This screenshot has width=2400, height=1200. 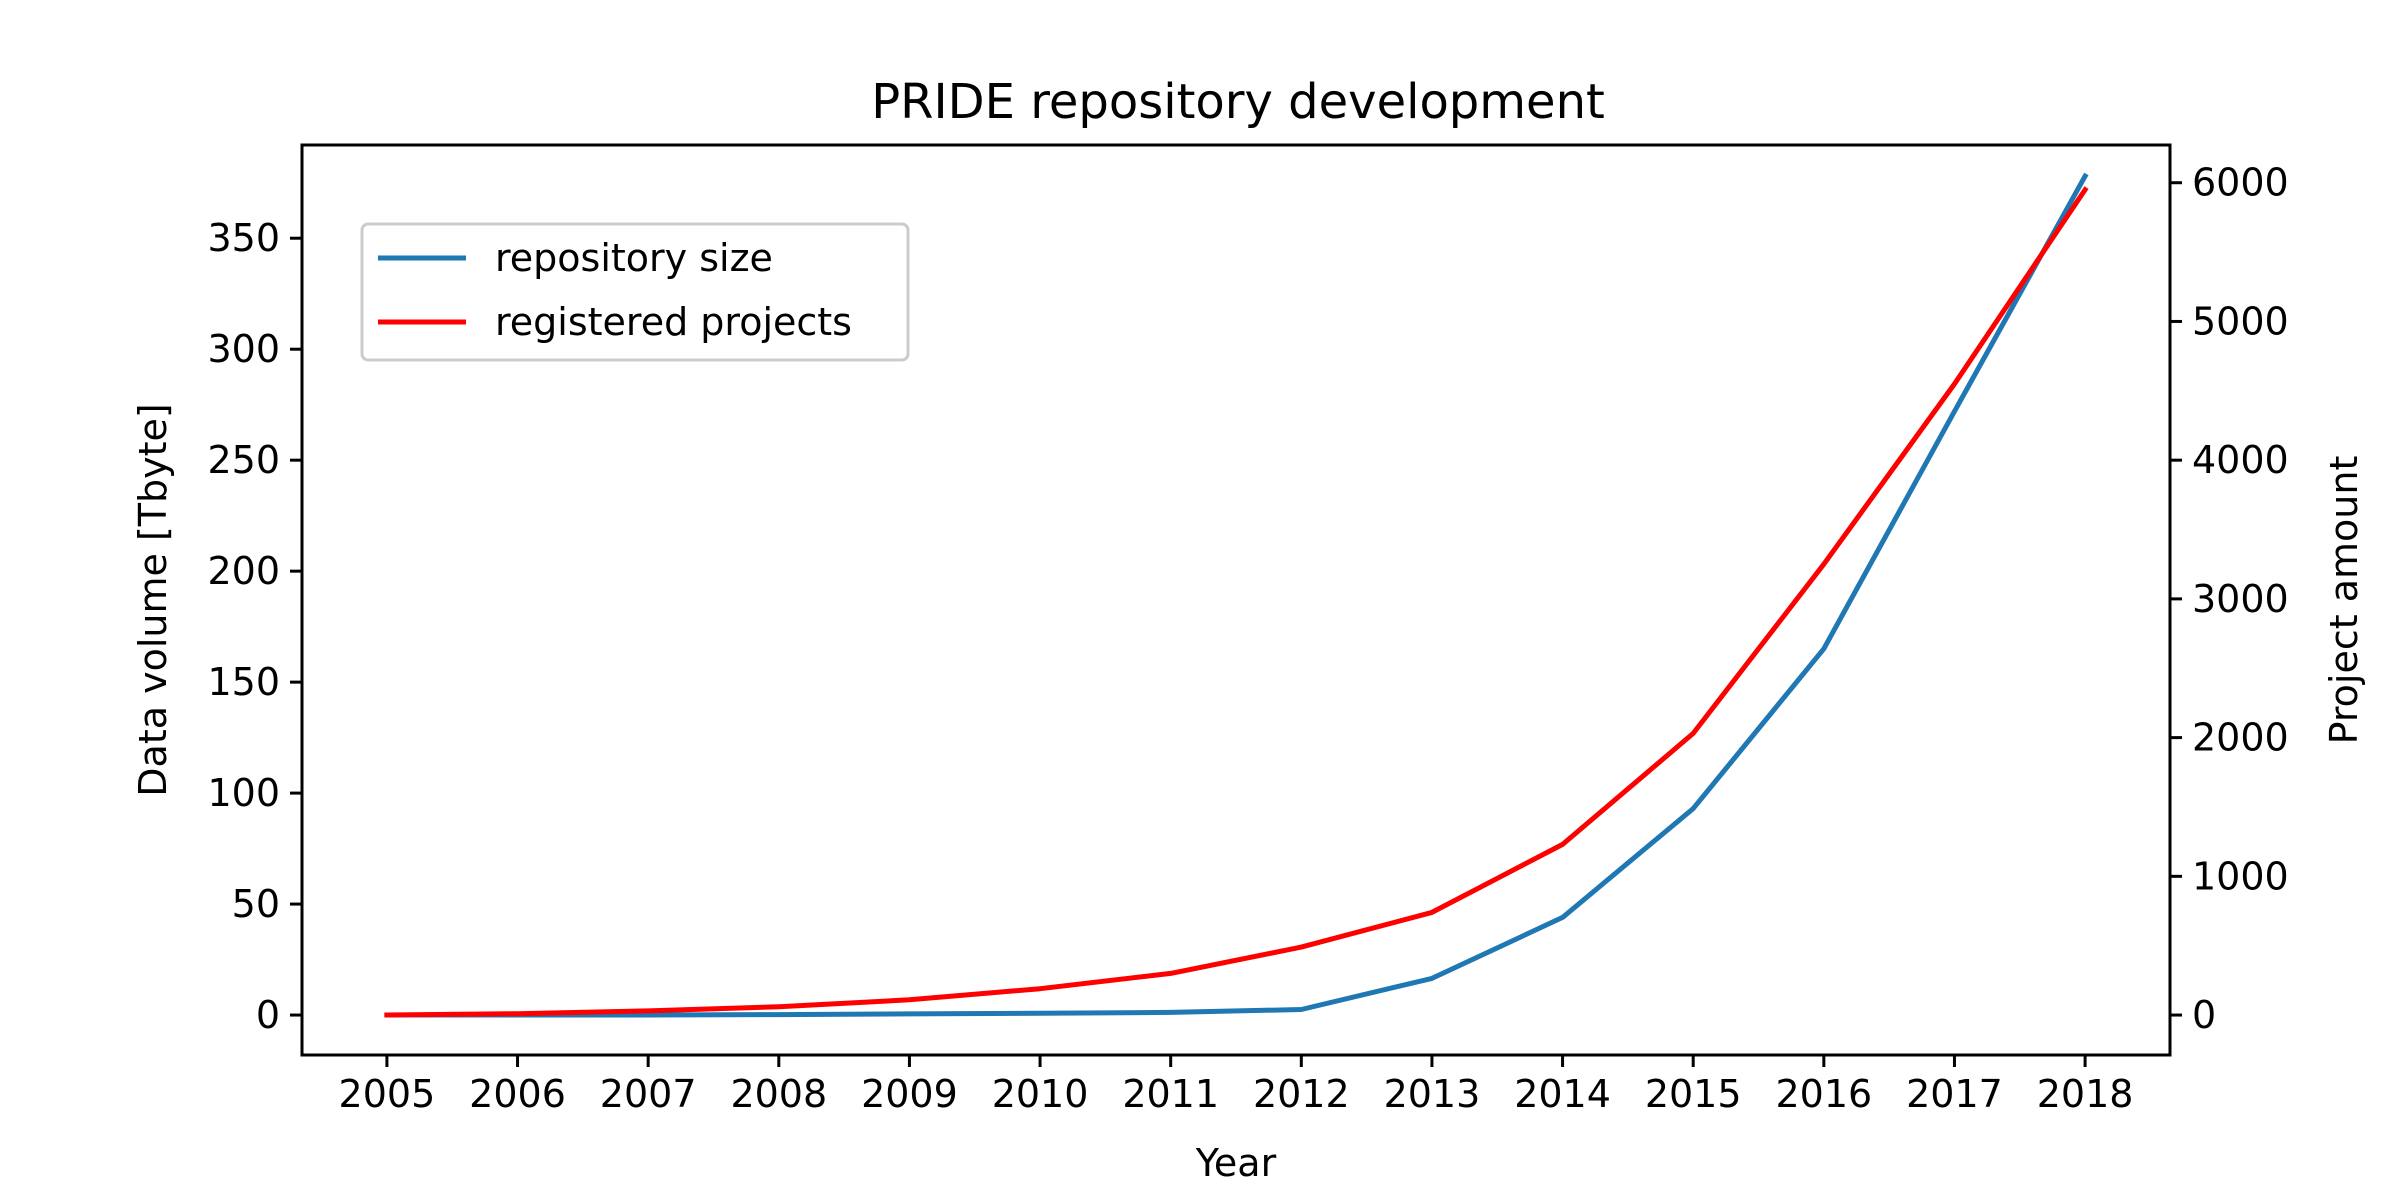 I want to click on y-axis-right: 0 1000 2000 3000 4000 5000 6000, so click(x=2229, y=599).